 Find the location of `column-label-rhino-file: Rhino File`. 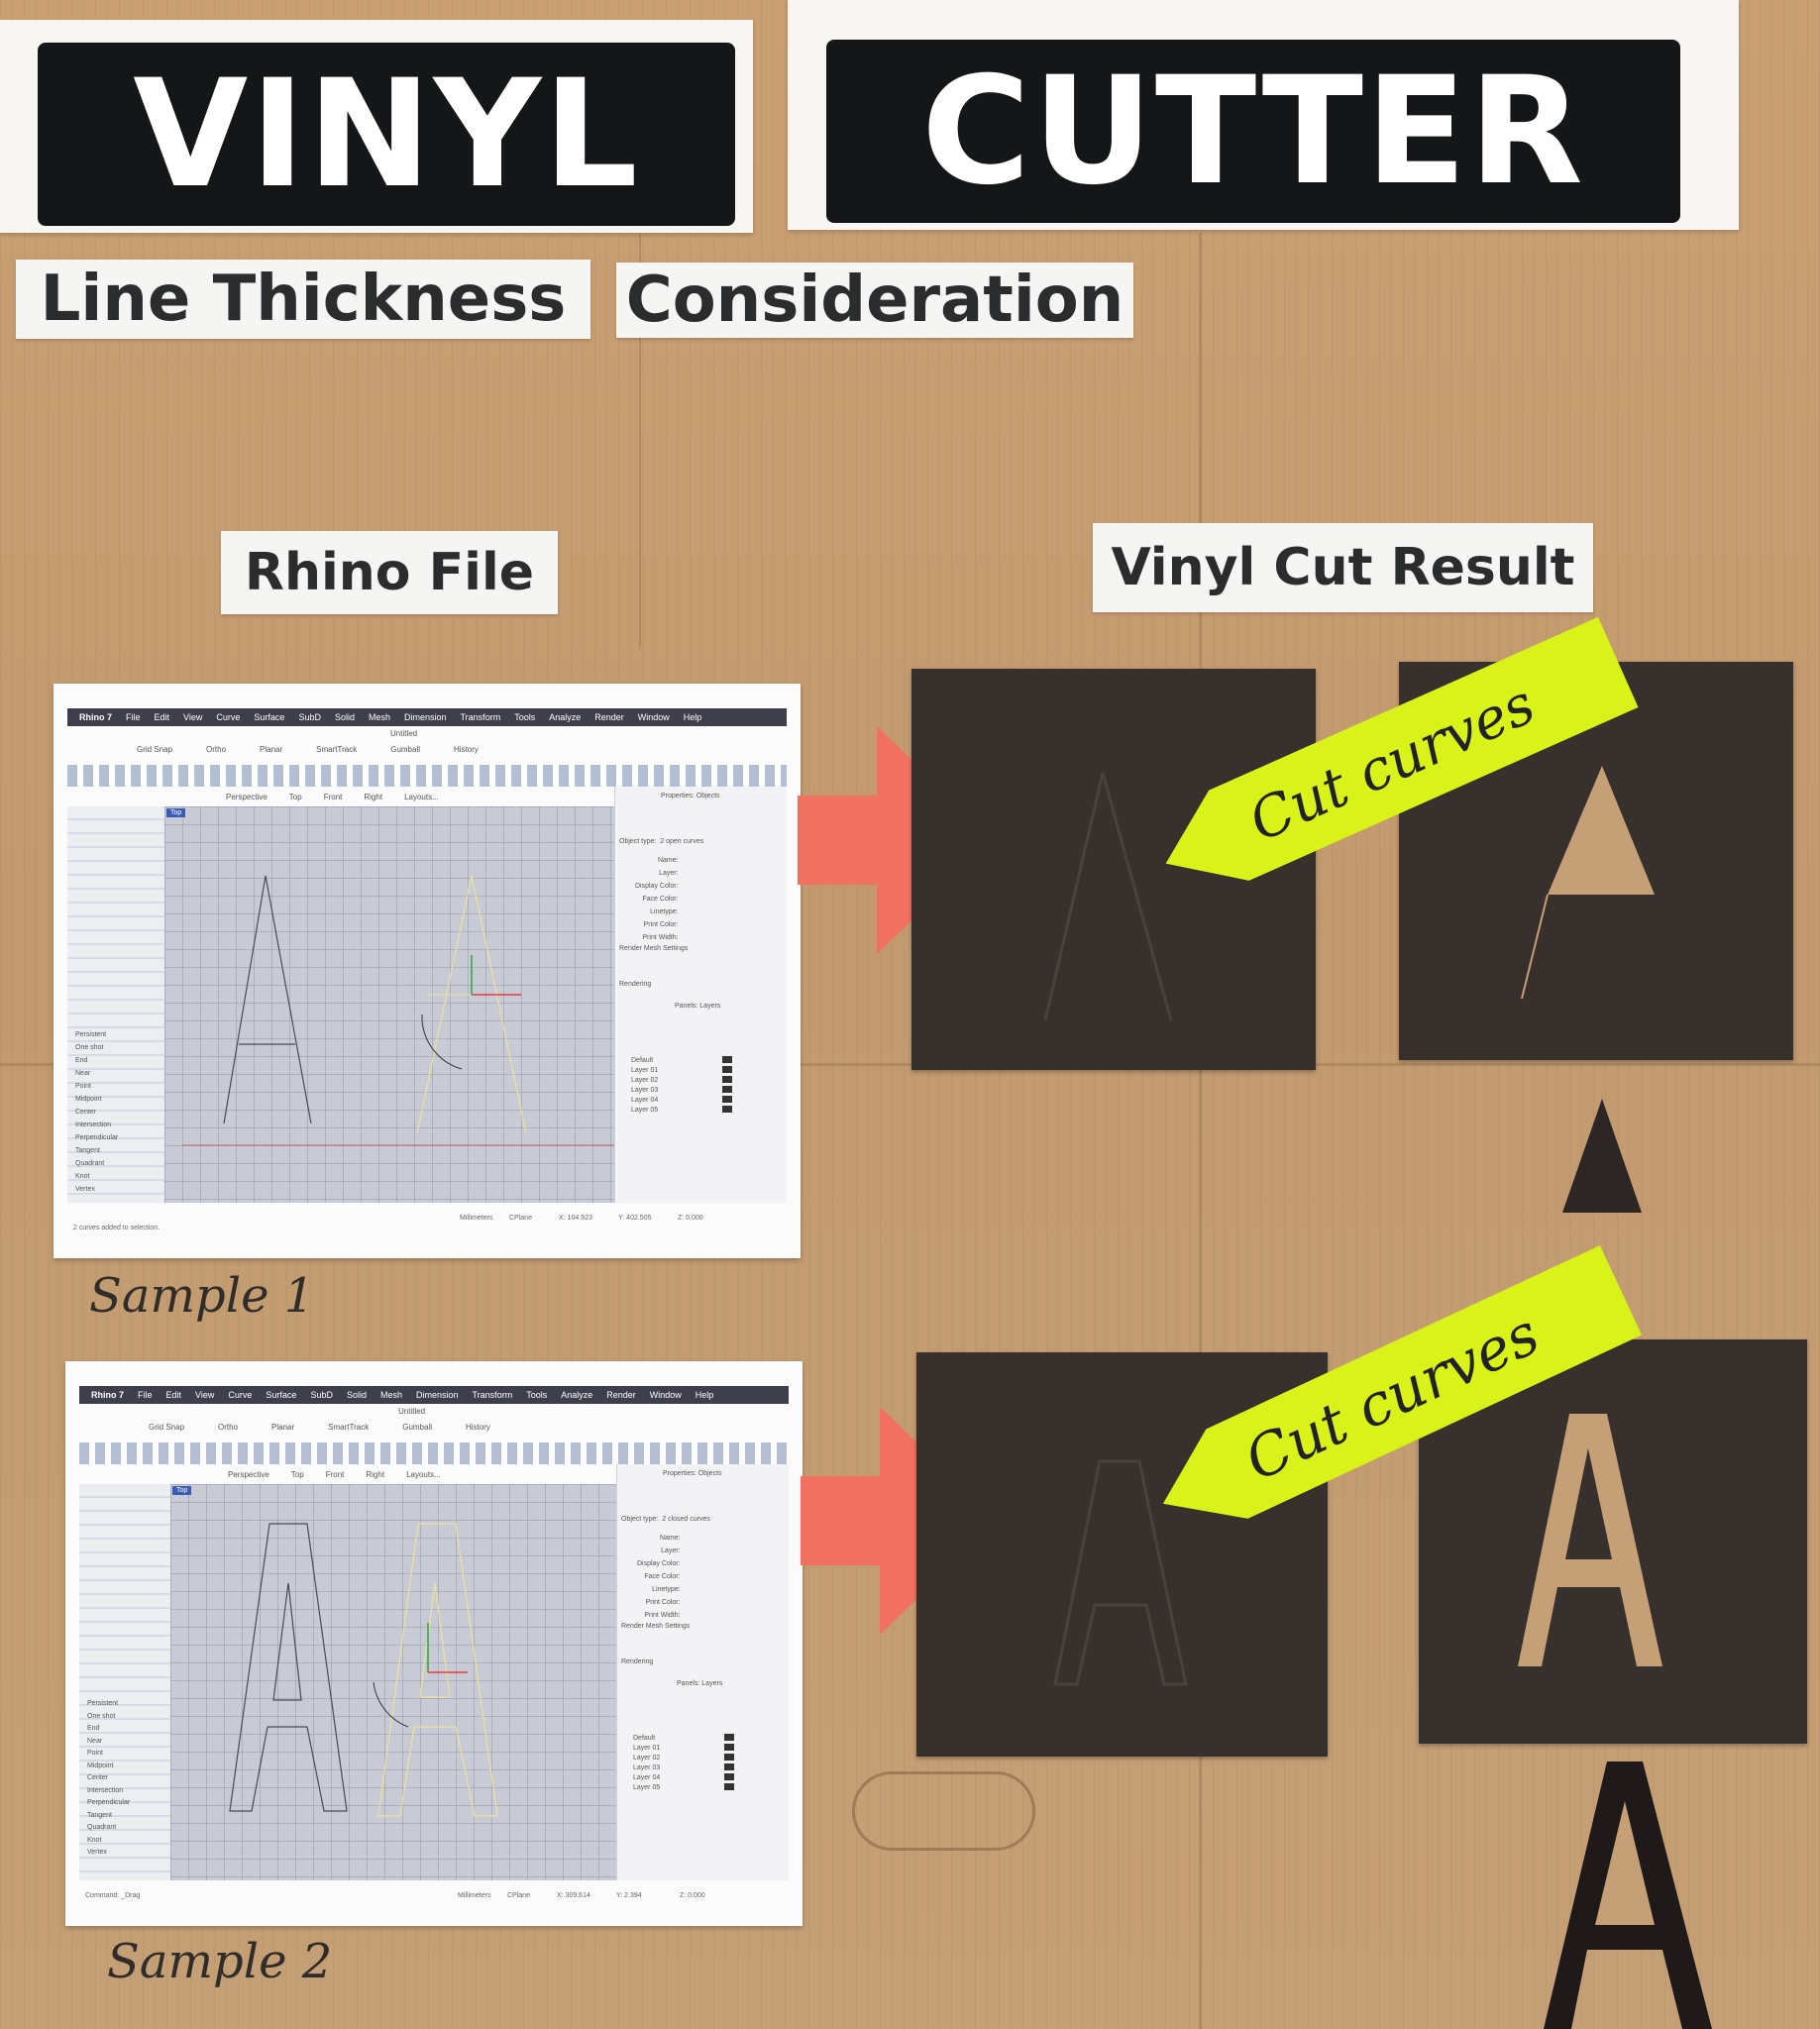

column-label-rhino-file: Rhino File is located at coordinates (389, 572).